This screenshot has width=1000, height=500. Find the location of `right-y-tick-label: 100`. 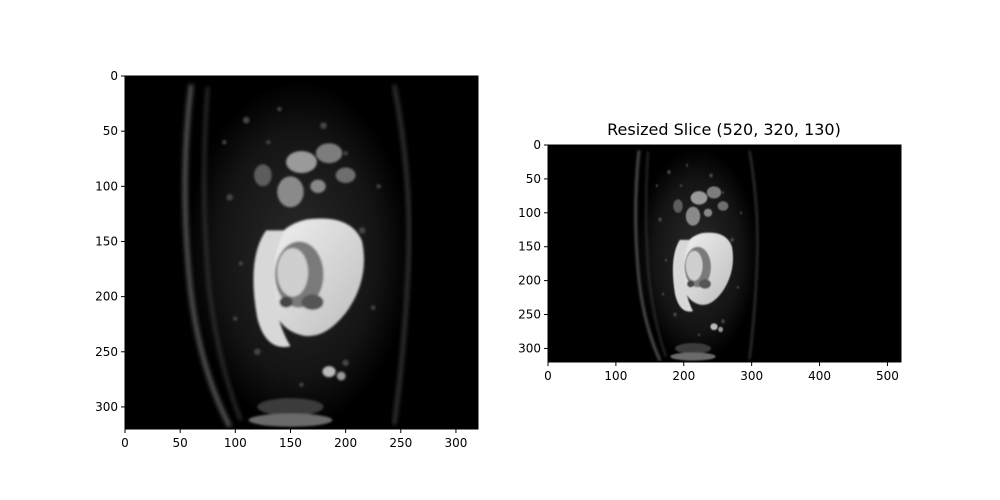

right-y-tick-label: 100 is located at coordinates (529, 213).